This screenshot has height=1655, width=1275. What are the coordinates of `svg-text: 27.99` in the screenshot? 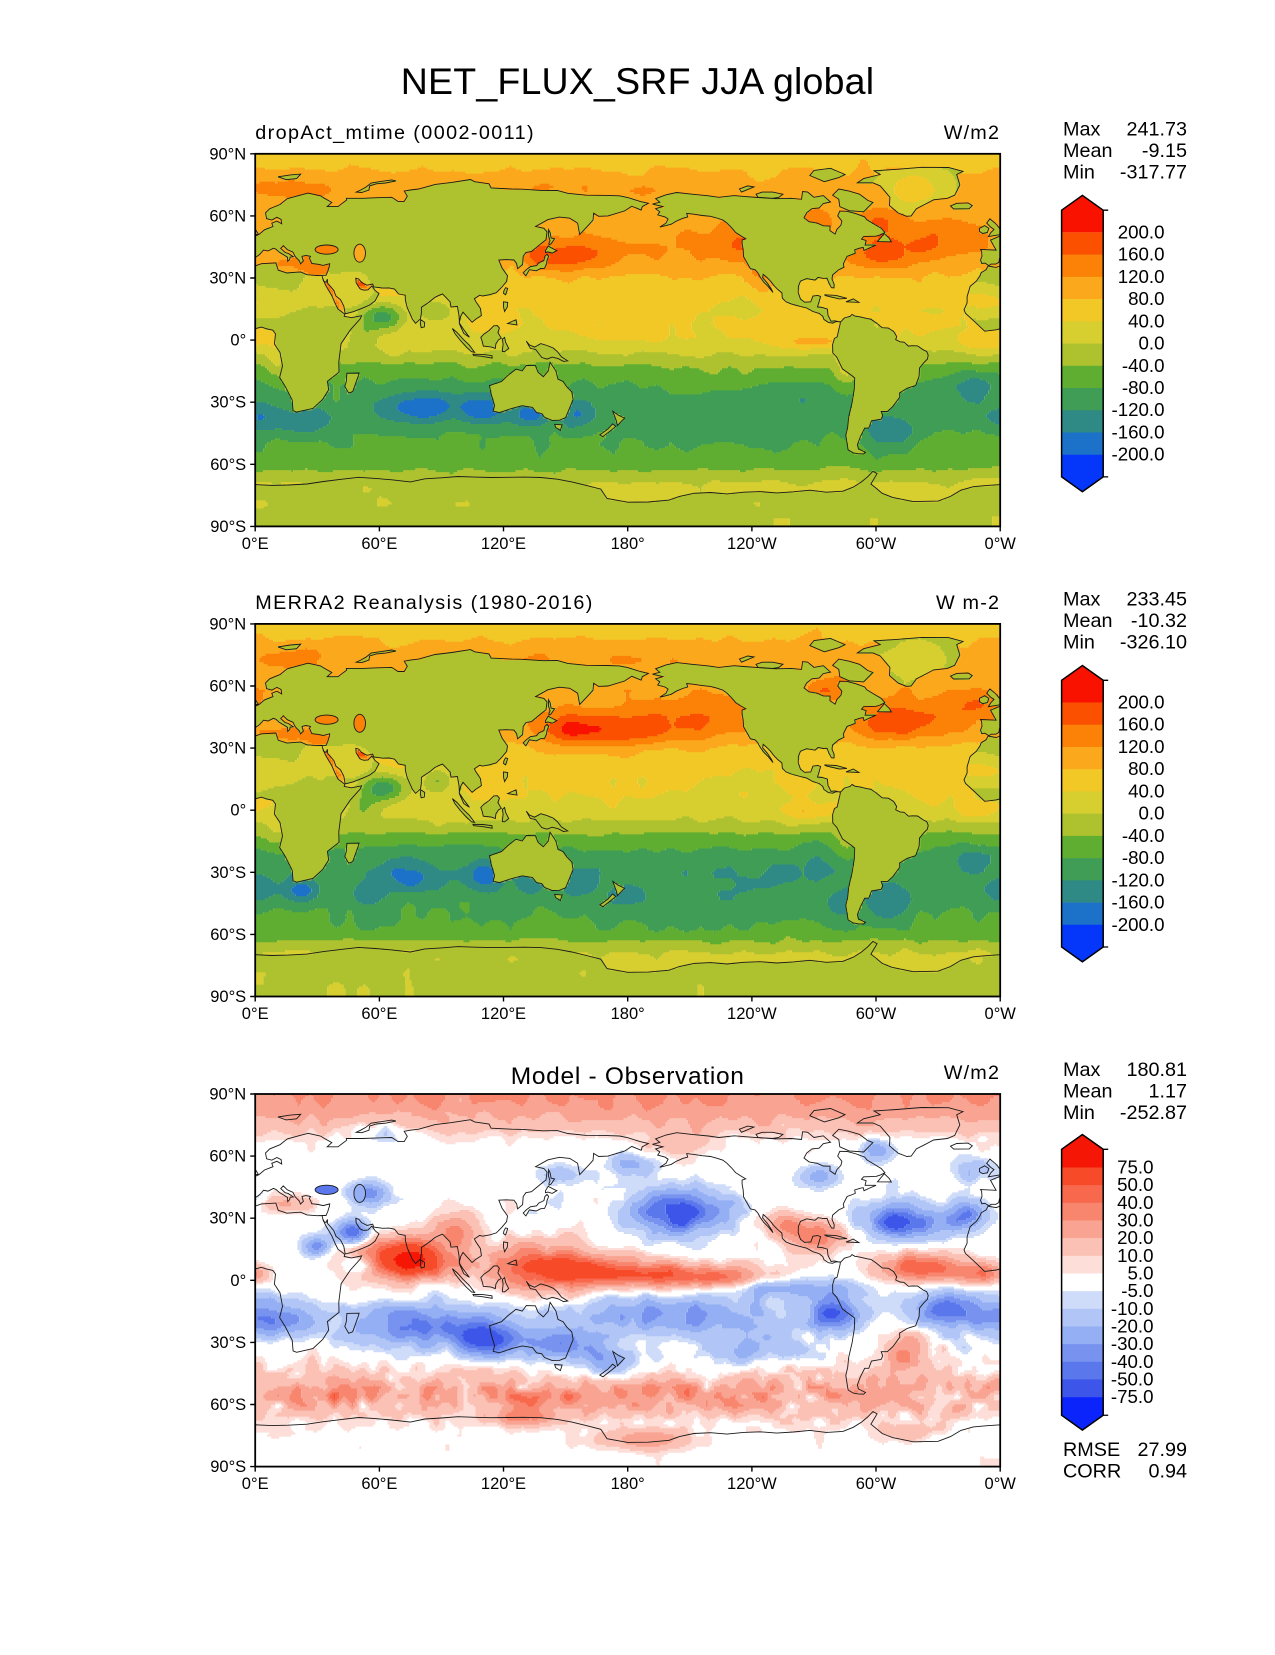 It's located at (1162, 1450).